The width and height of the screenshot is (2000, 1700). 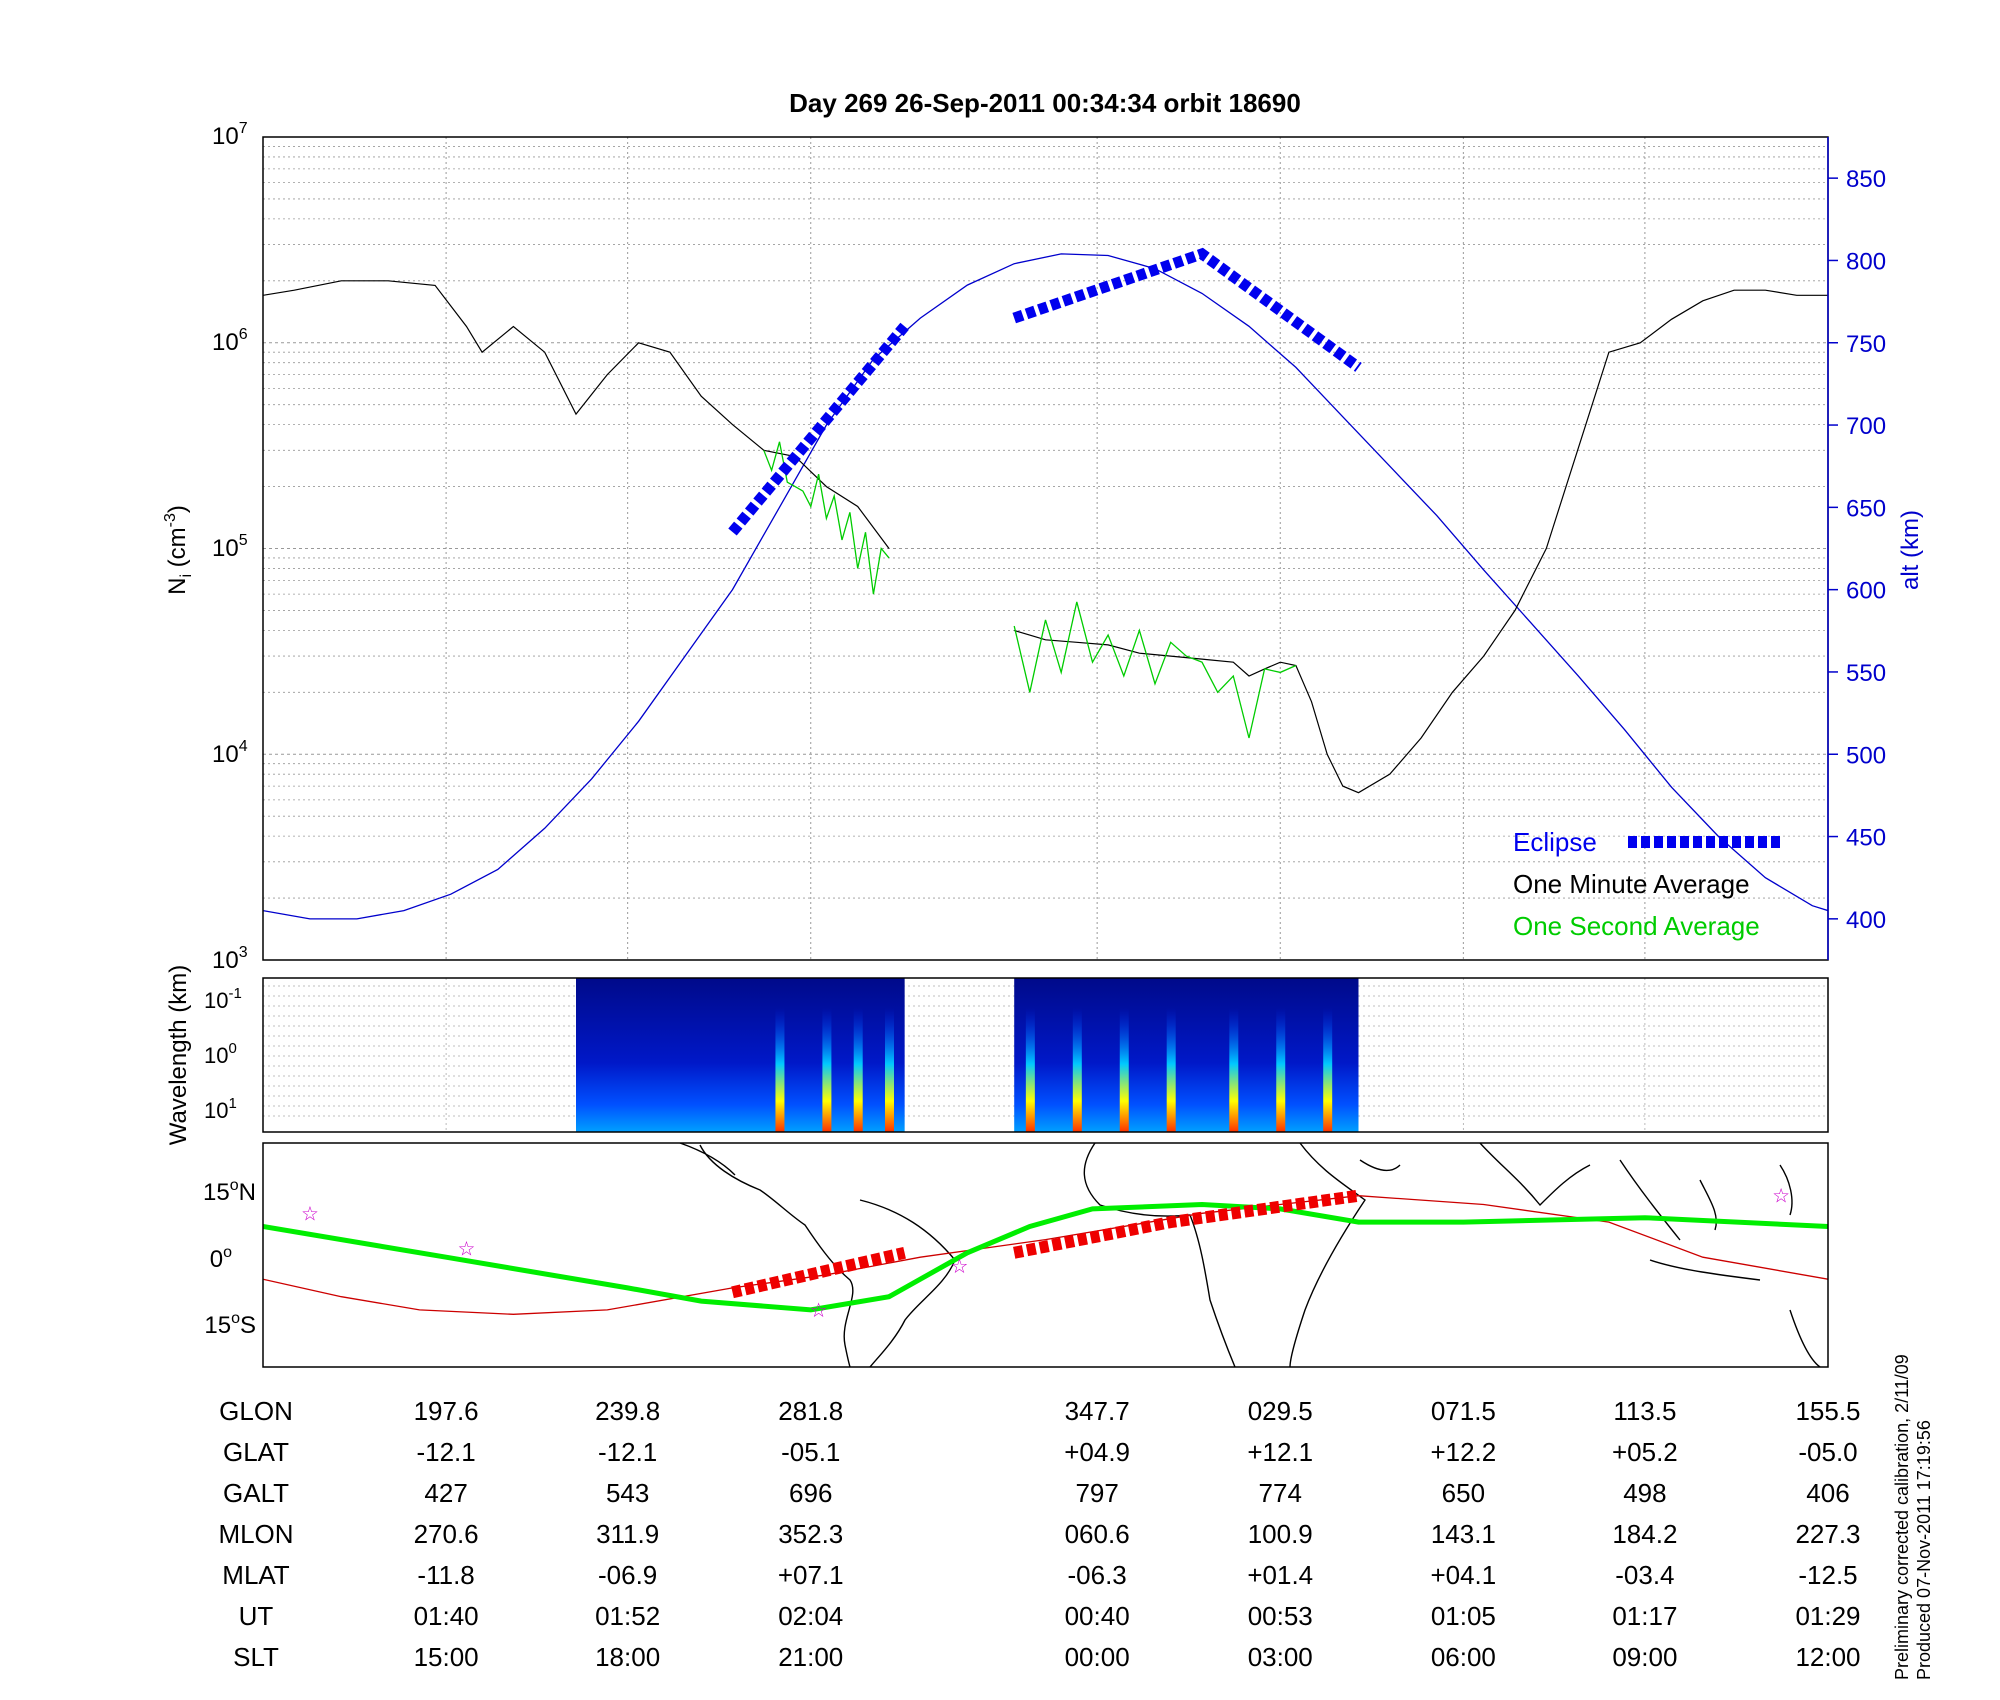 I want to click on right-tick-label: 500, so click(x=1866, y=755).